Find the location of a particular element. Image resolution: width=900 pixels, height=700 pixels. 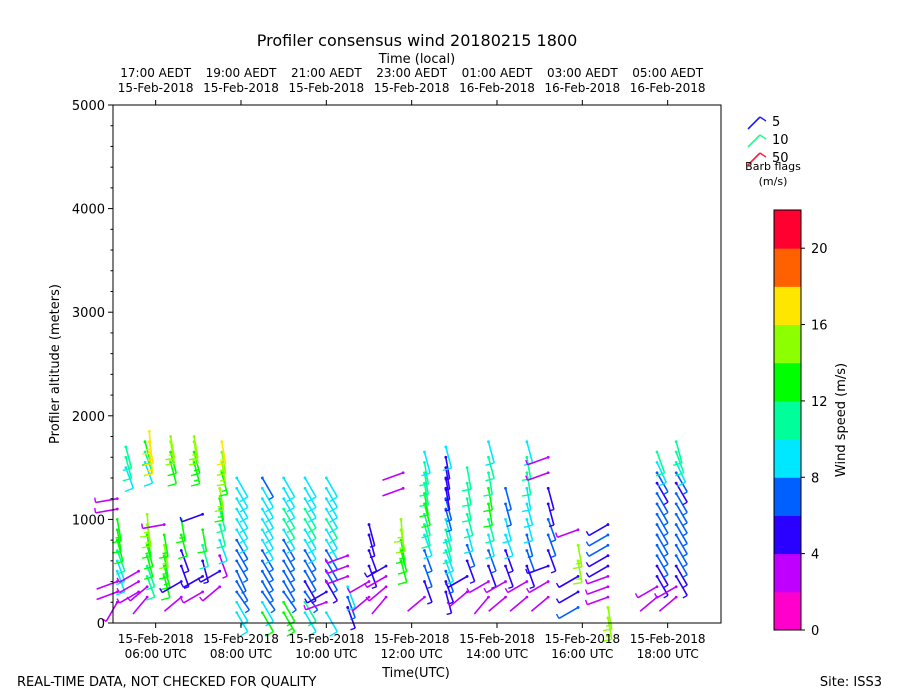

top-tick-date: 15-Feb-2018 is located at coordinates (241, 88).